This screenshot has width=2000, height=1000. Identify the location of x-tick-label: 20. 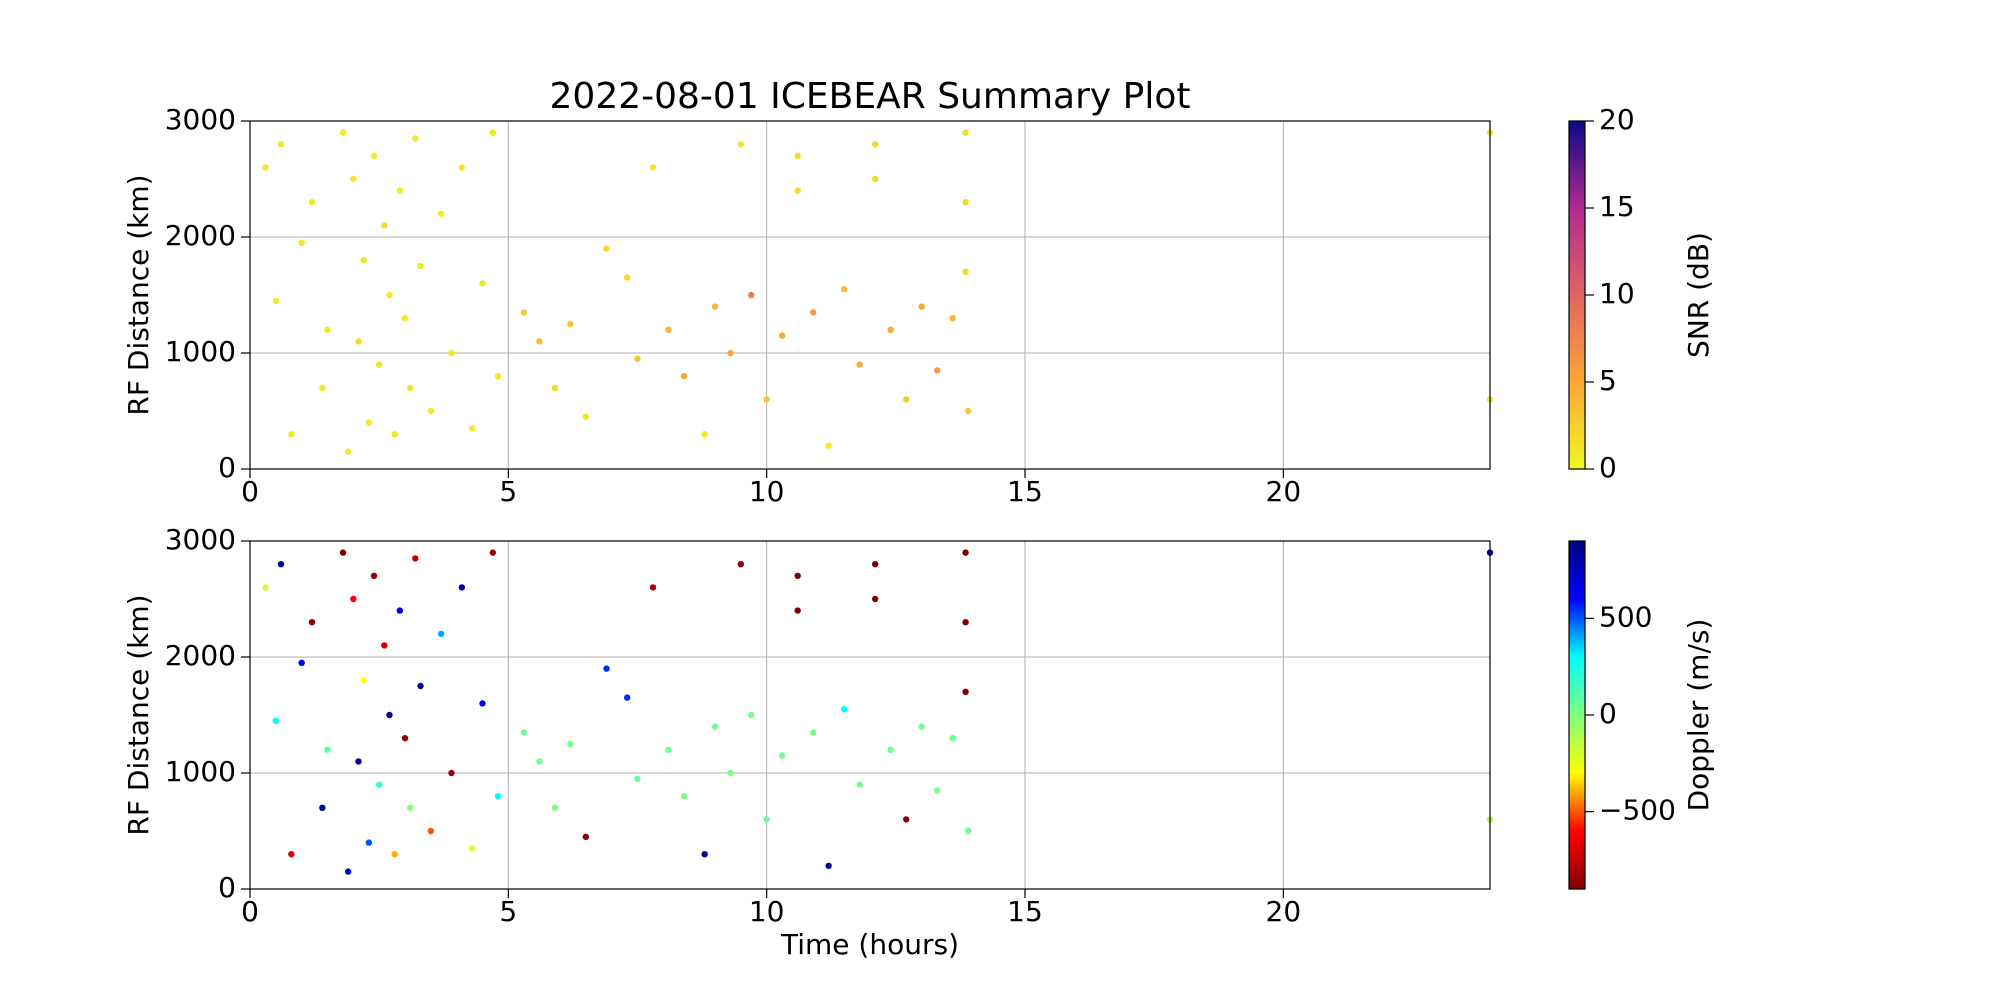
(1284, 911).